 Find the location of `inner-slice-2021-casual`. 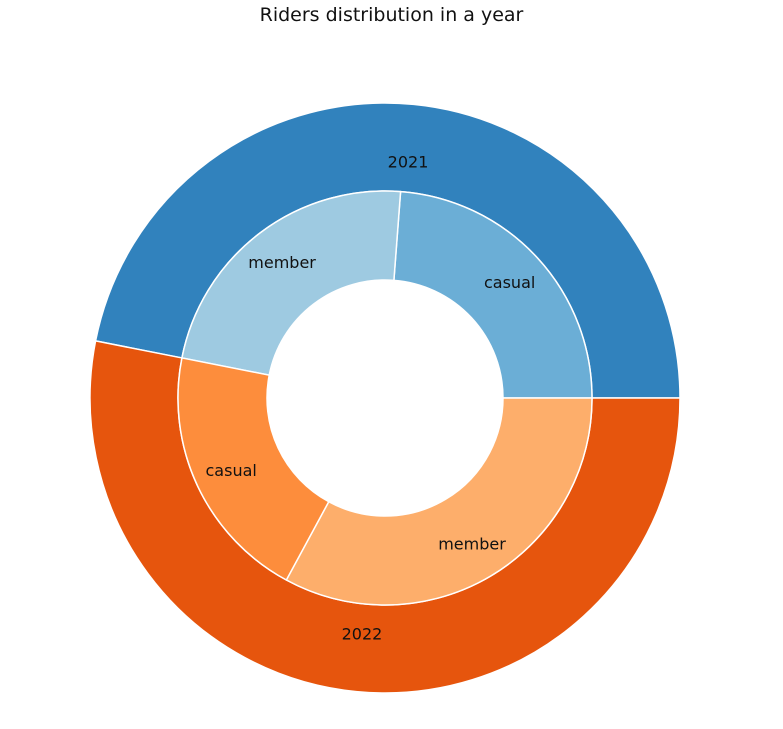

inner-slice-2021-casual is located at coordinates (493, 294).